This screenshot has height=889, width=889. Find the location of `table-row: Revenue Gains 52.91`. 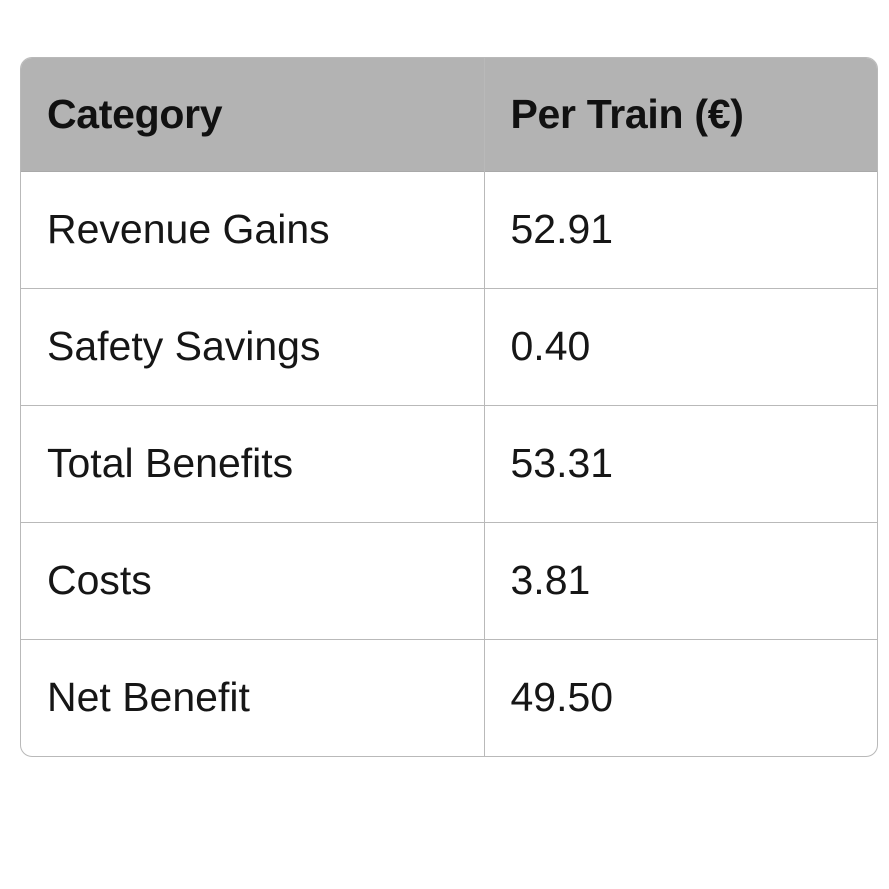

table-row: Revenue Gains 52.91 is located at coordinates (449, 229).